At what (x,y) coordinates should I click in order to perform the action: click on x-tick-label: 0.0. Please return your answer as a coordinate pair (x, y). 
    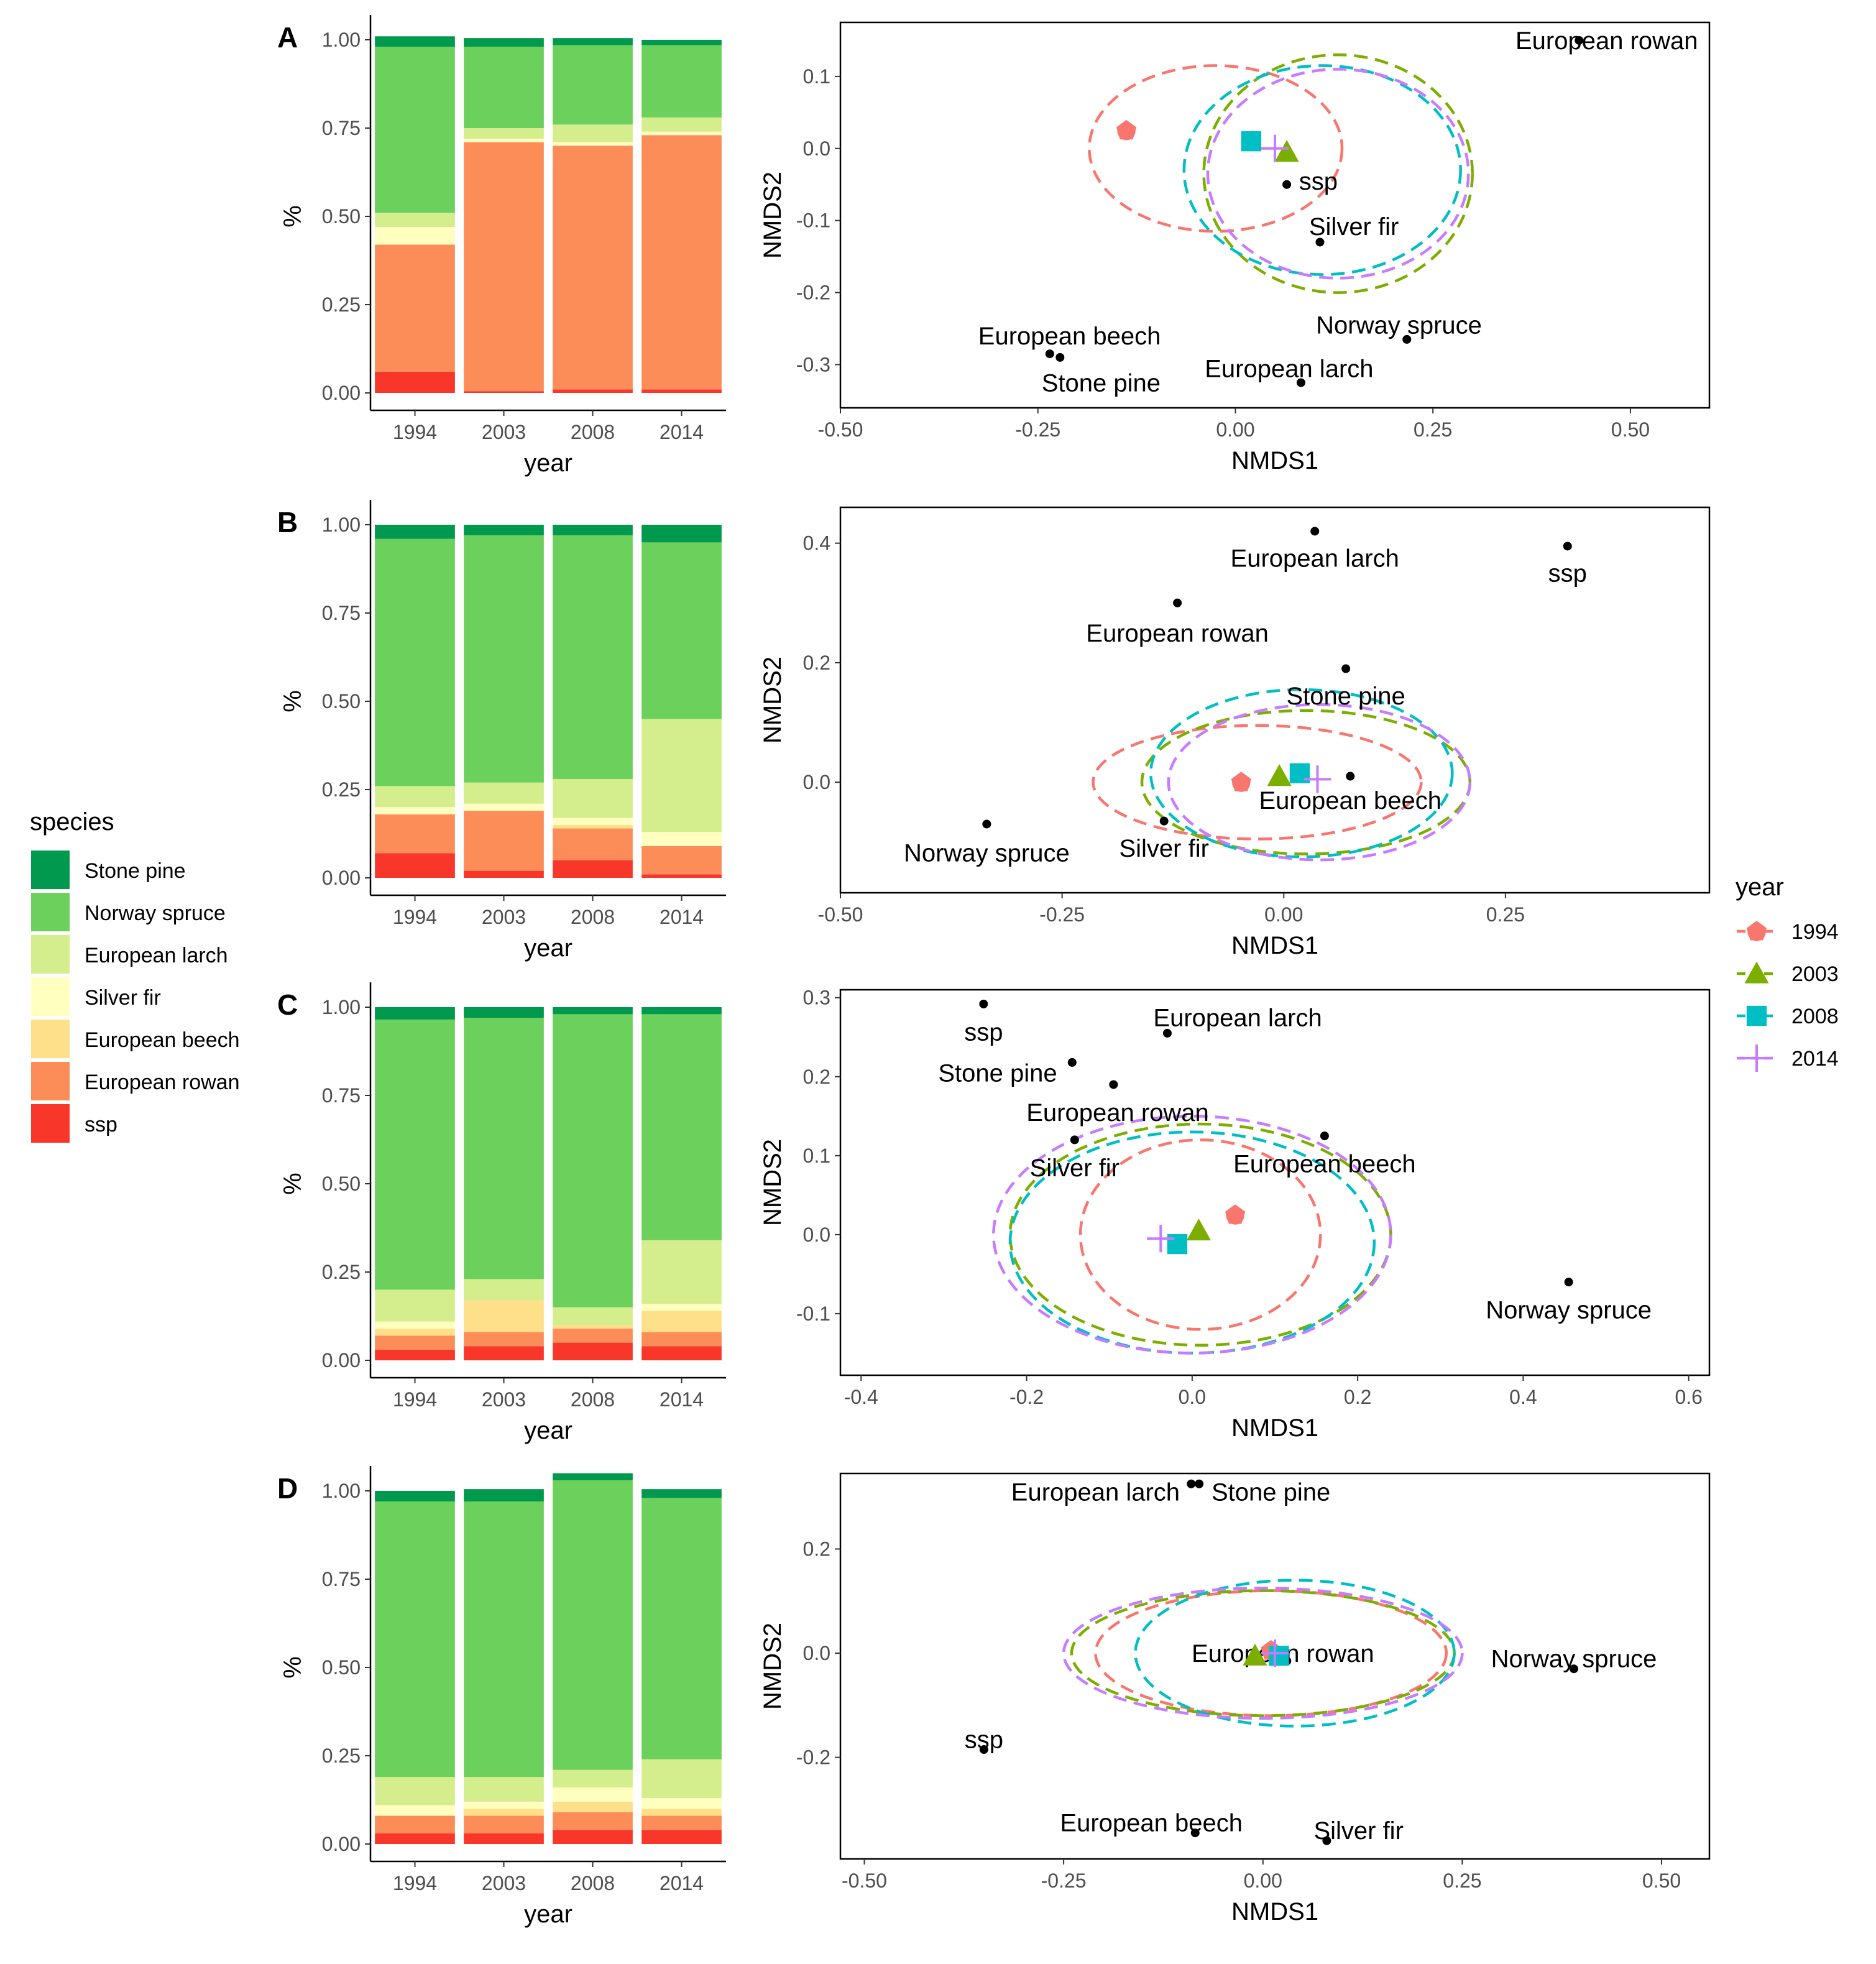
    Looking at the image, I should click on (1192, 1397).